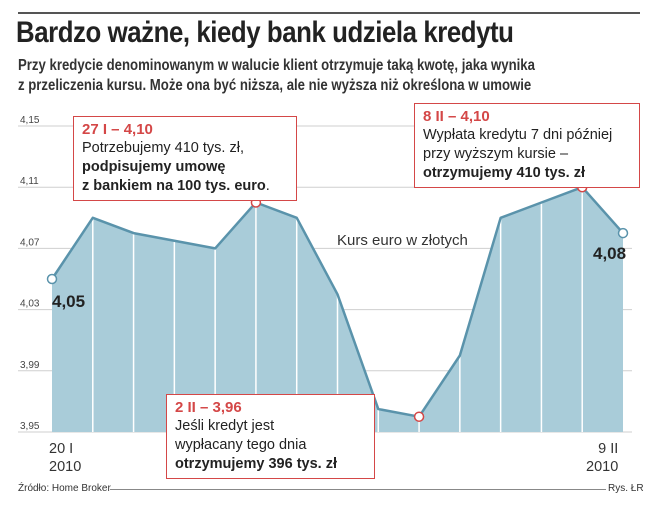  Describe the element at coordinates (69, 301) in the screenshot. I see `start-value-label: 4,05` at that location.